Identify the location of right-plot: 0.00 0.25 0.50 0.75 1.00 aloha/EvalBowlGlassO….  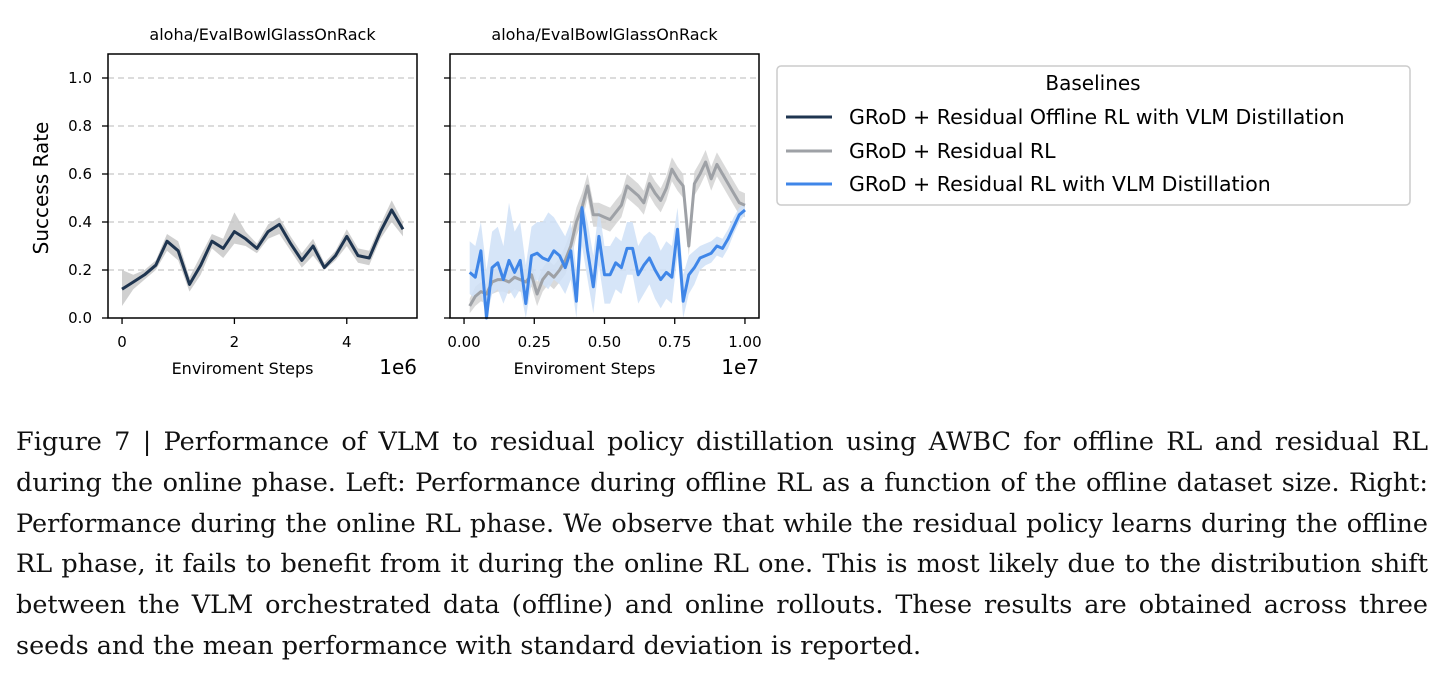
(603, 202).